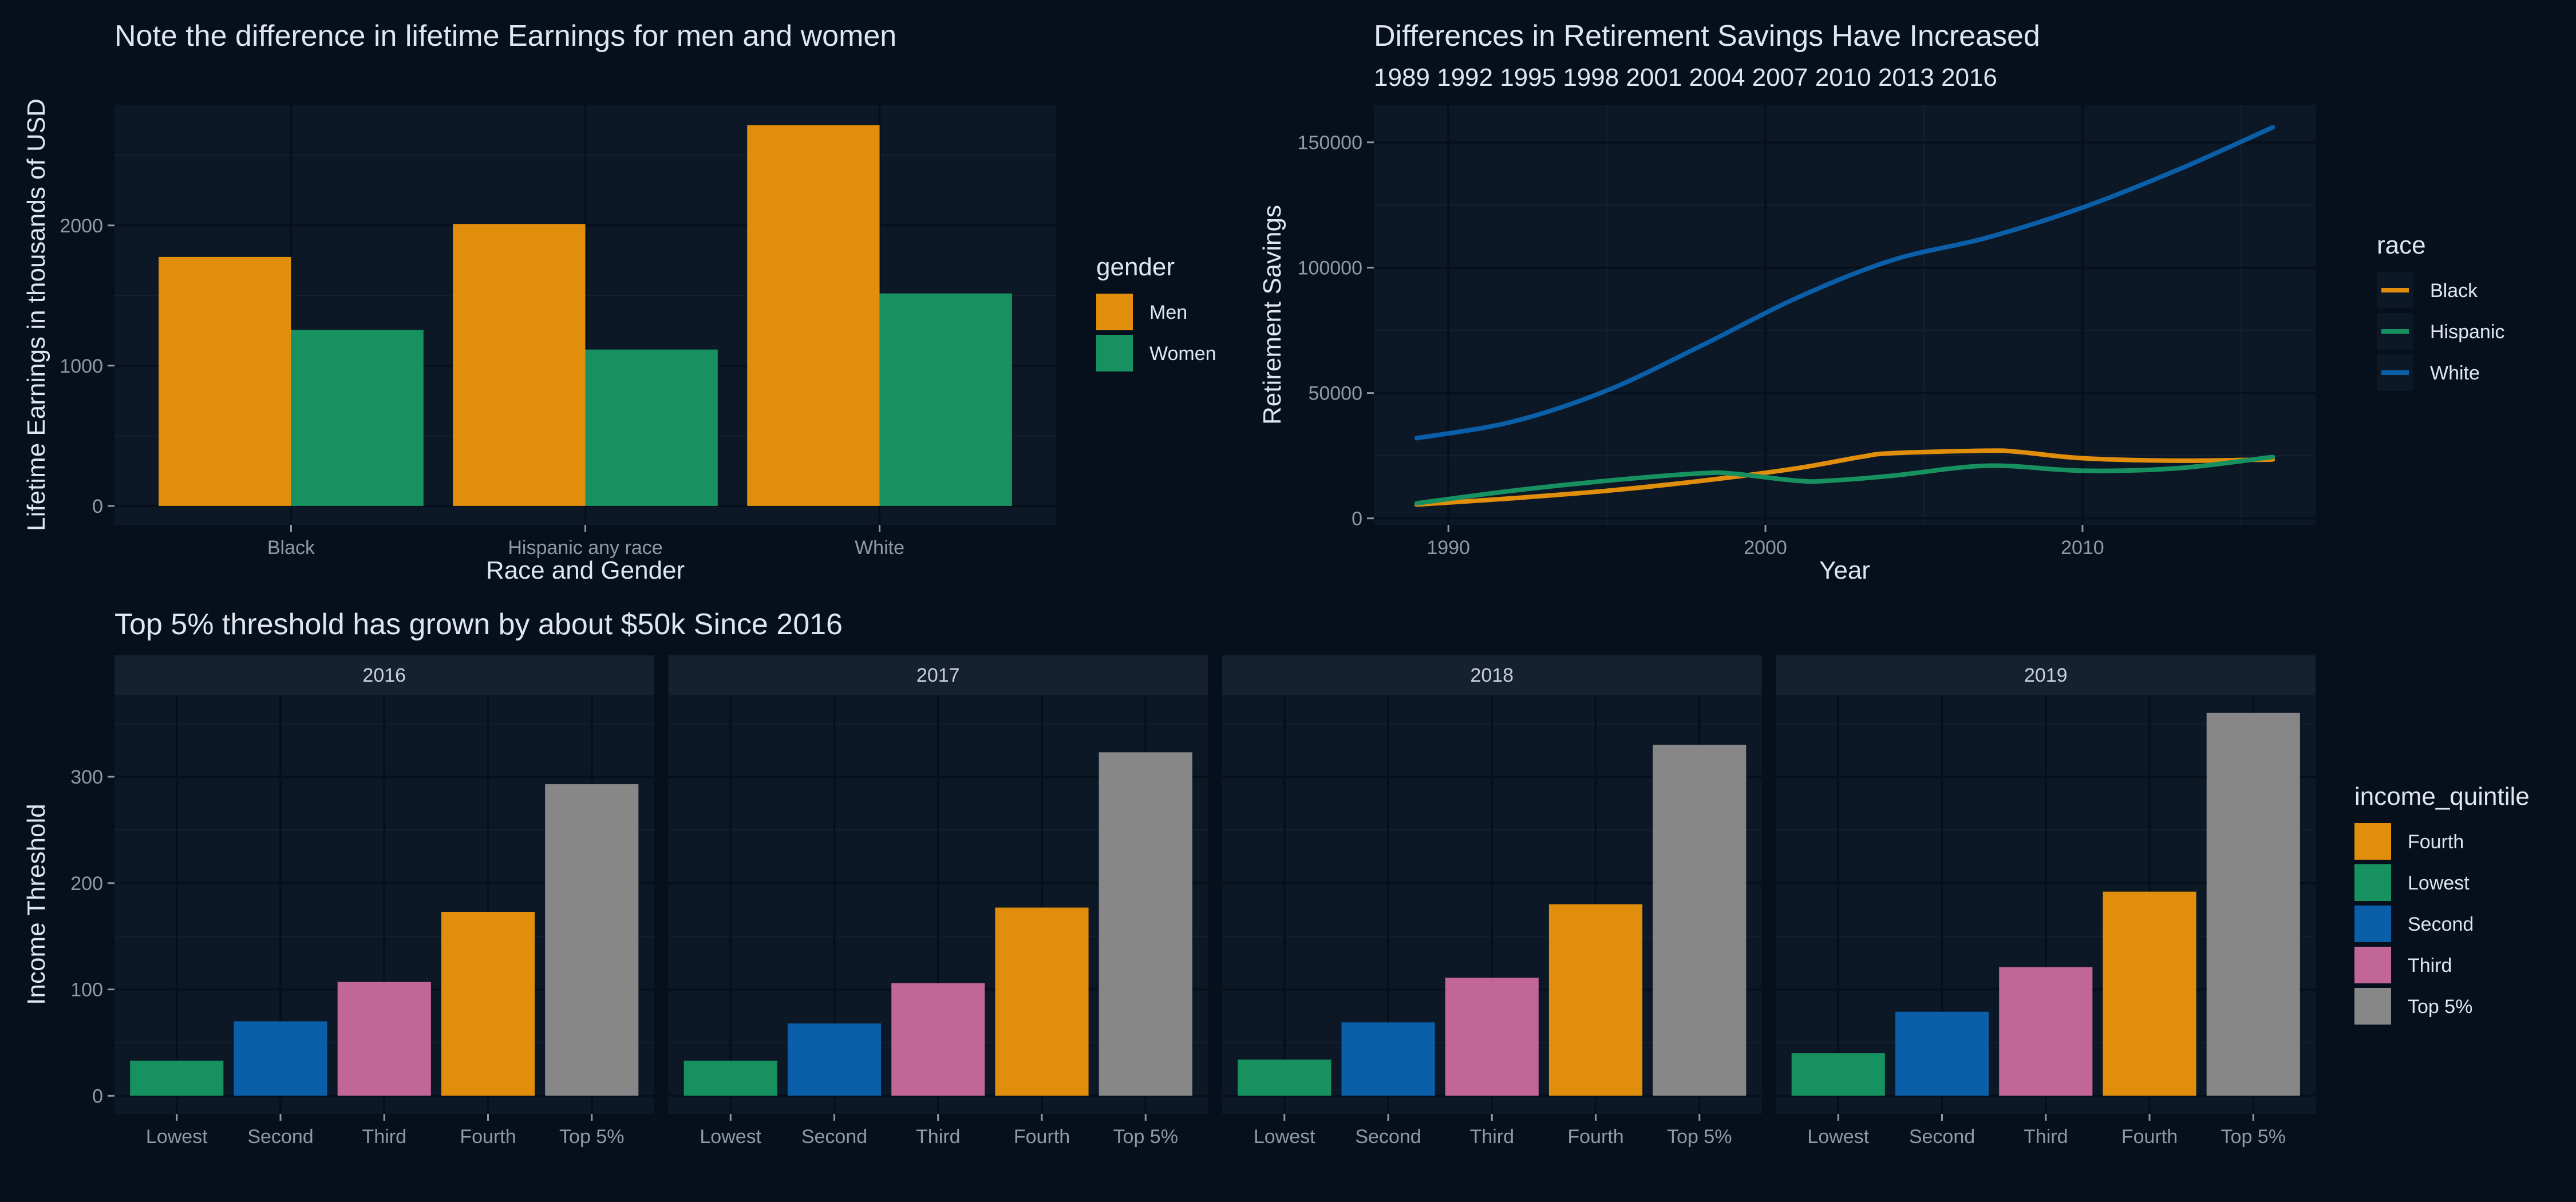 This screenshot has height=1202, width=2576. I want to click on bar-2019-fourth, so click(2149, 994).